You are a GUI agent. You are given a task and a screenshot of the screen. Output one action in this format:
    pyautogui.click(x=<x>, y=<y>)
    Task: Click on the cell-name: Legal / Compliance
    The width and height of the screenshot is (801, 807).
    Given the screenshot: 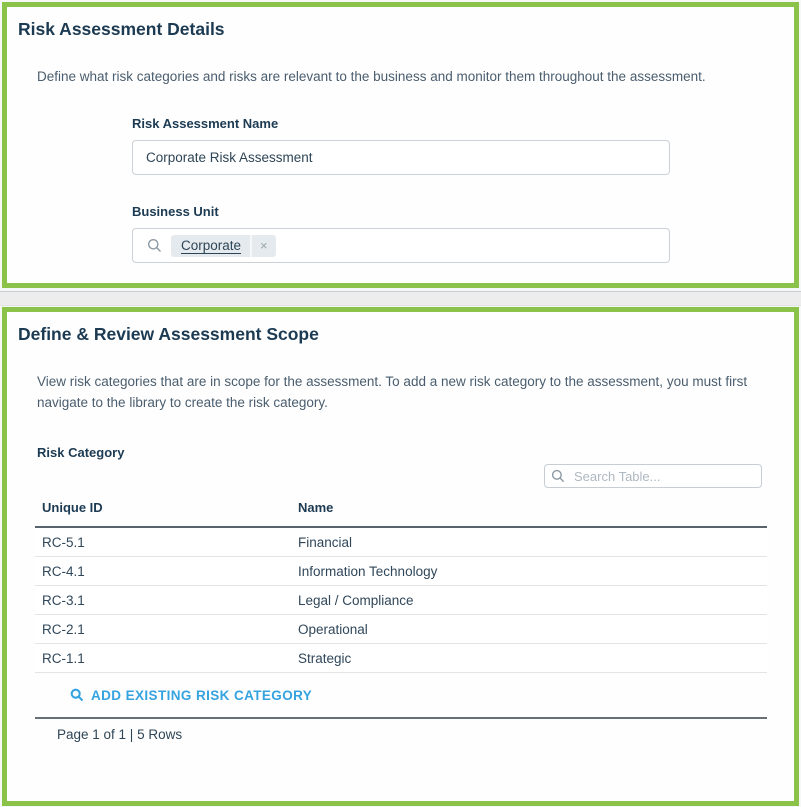 What is the action you would take?
    pyautogui.click(x=356, y=600)
    